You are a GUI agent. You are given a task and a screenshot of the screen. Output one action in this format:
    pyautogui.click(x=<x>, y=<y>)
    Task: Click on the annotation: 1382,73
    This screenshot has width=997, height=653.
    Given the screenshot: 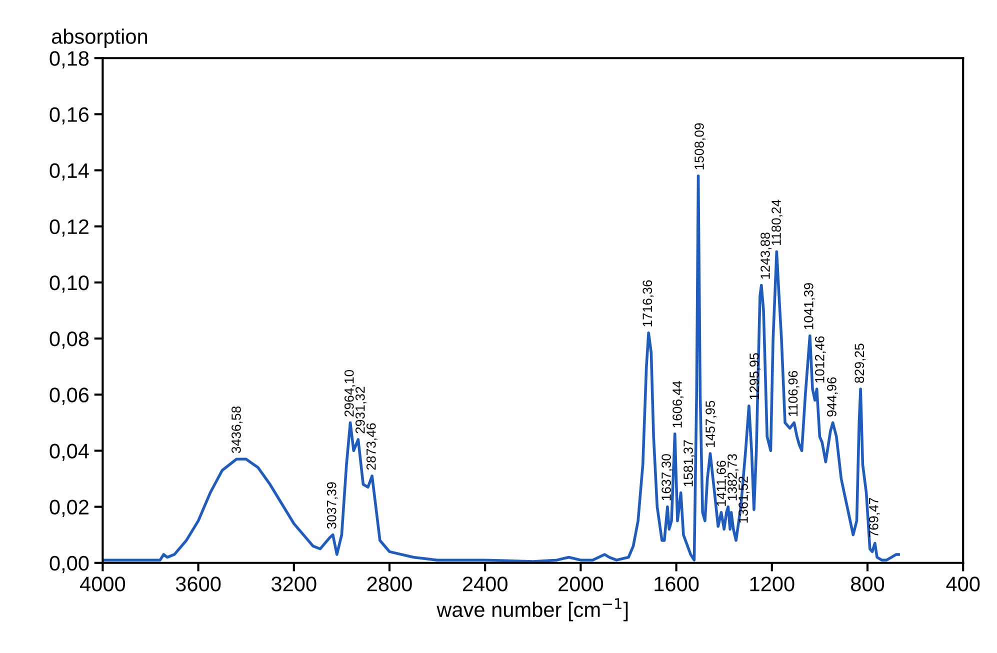 What is the action you would take?
    pyautogui.click(x=733, y=477)
    